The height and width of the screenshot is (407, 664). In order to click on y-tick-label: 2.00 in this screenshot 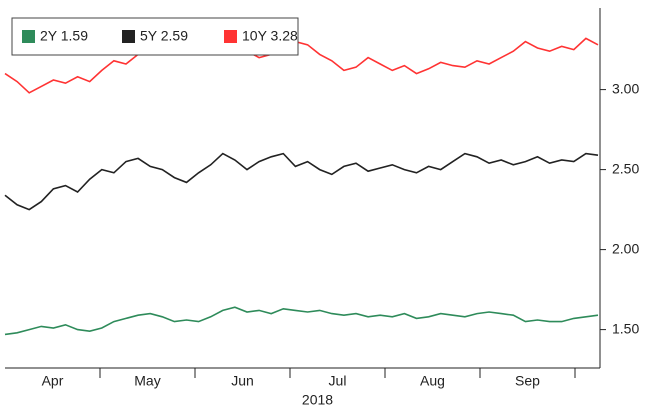, I will do `click(625, 248)`.